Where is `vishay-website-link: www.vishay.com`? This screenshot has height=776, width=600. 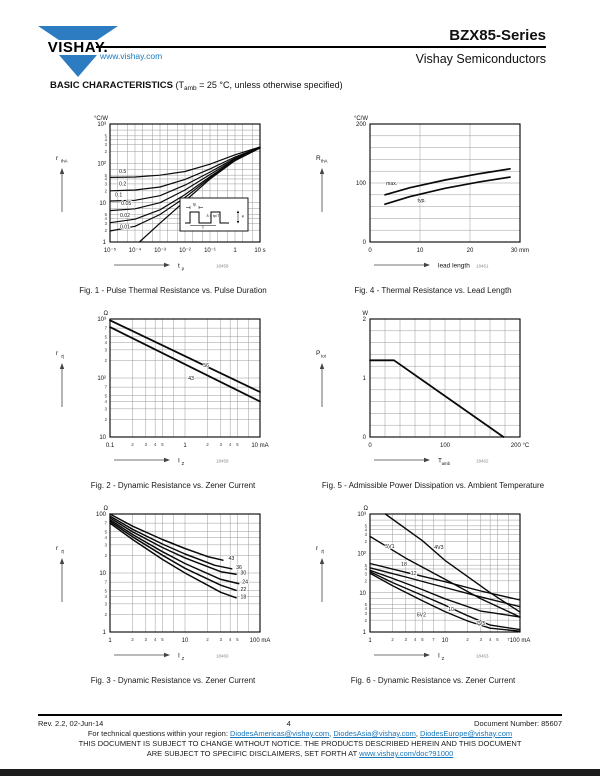
vishay-website-link: www.vishay.com is located at coordinates (131, 56).